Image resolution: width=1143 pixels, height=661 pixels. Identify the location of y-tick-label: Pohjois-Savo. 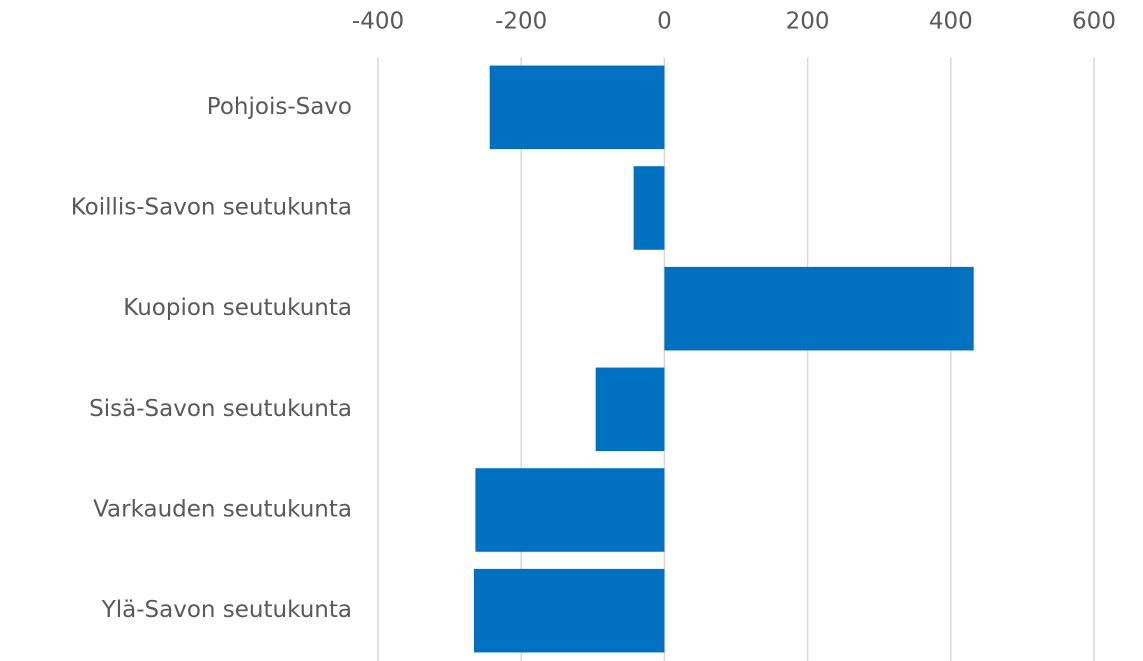
(279, 107).